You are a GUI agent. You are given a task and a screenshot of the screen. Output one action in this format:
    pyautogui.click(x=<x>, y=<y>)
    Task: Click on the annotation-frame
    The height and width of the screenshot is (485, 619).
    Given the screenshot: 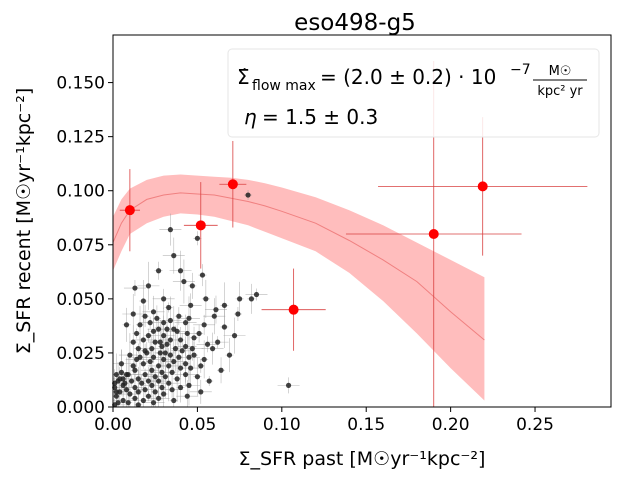 What is the action you would take?
    pyautogui.click(x=413, y=93)
    